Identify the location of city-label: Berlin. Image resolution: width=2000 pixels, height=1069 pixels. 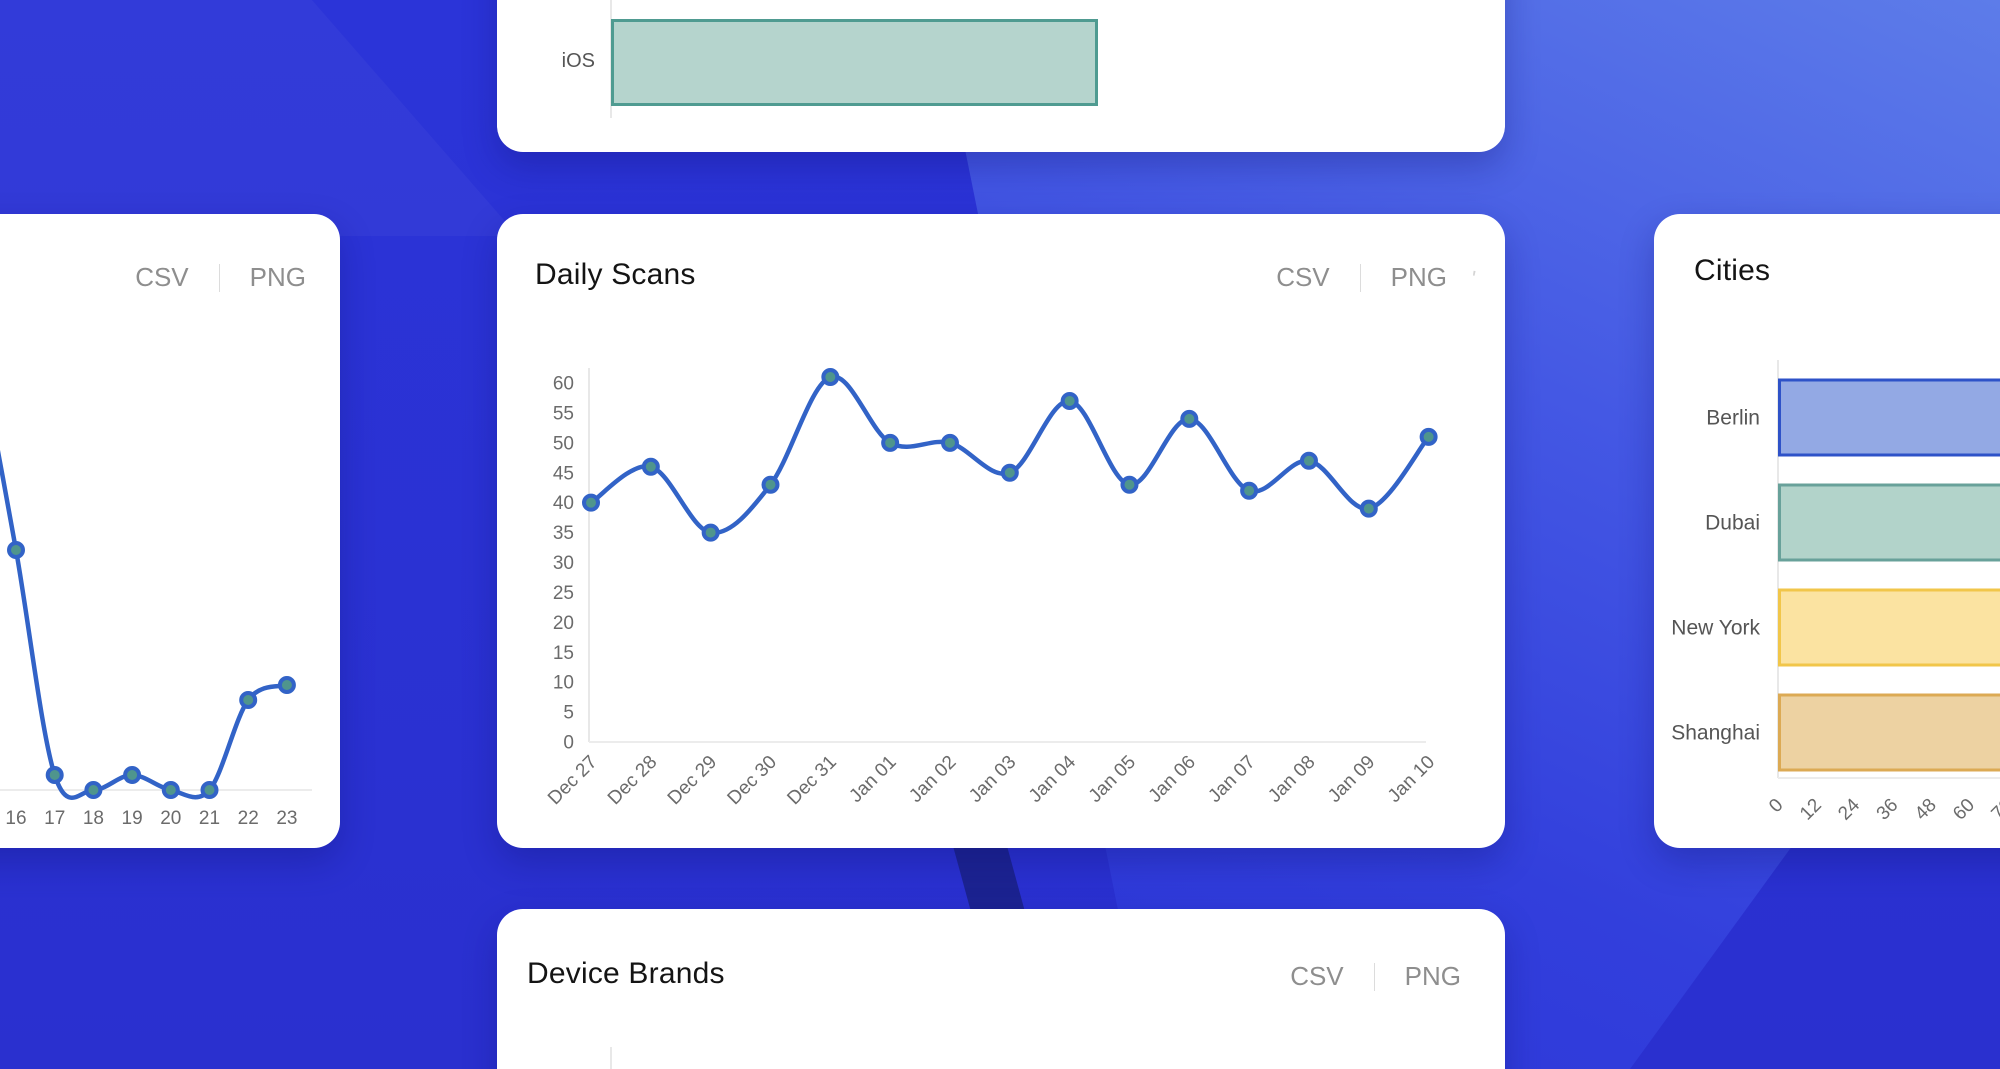
(1733, 418).